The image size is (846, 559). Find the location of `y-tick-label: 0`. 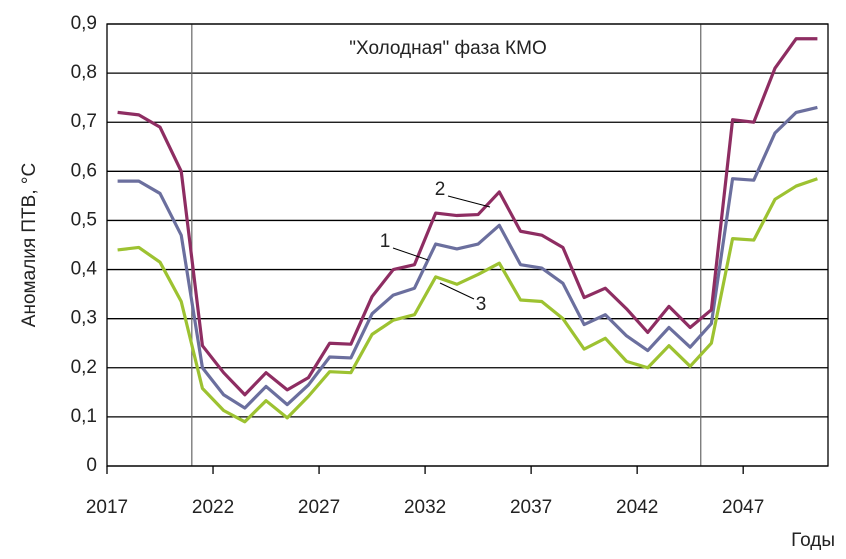

y-tick-label: 0 is located at coordinates (91, 465).